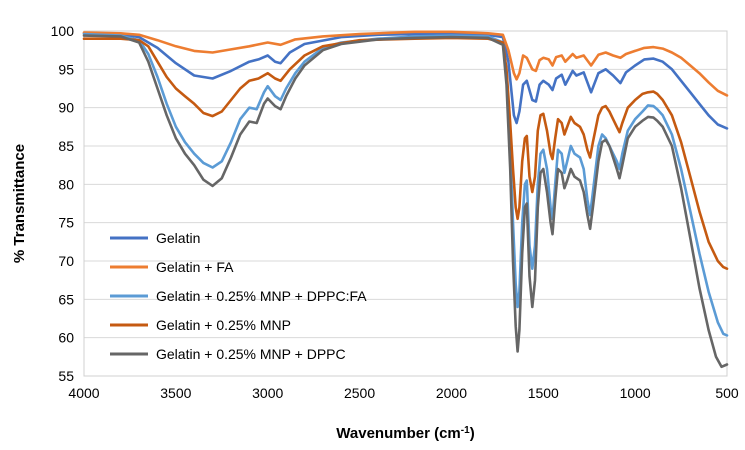 This screenshot has height=450, width=745. Describe the element at coordinates (261, 296) in the screenshot. I see `legend-label: Gelatin + 0.25% MNP + DPPC:FA` at that location.